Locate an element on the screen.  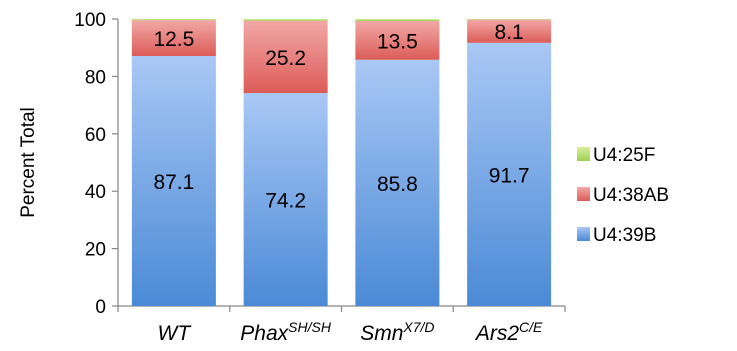
x-category-label: PhaxSH/SH is located at coordinates (286, 332).